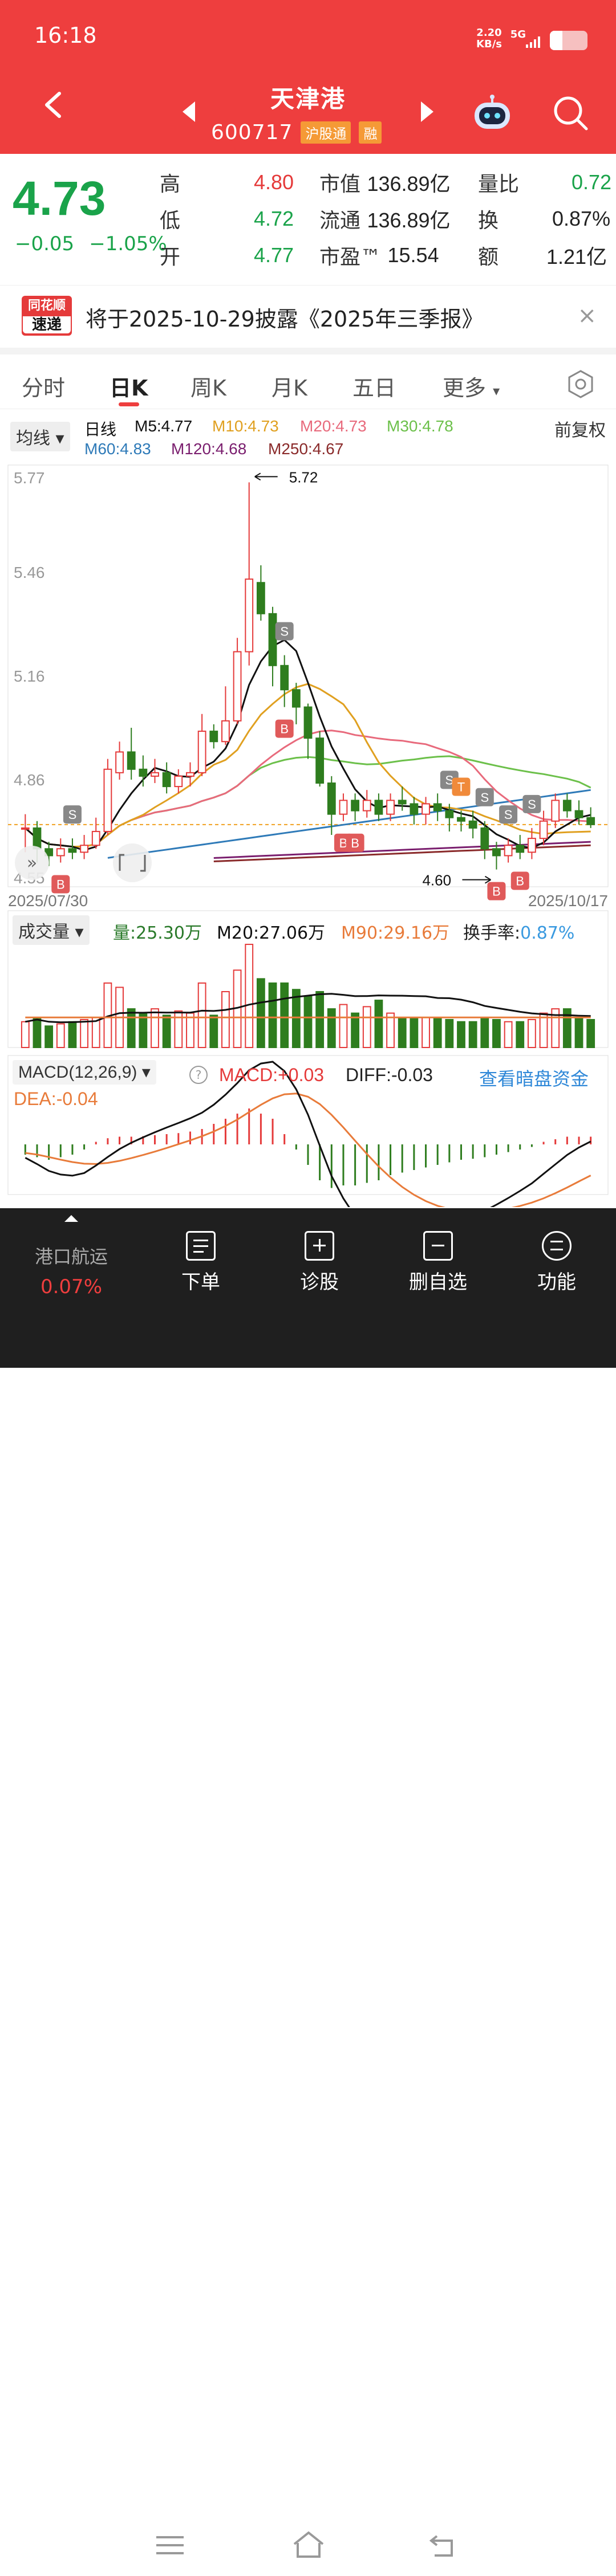 This screenshot has height=2576, width=616. I want to click on notice-bar: 同花顺 速递 将于2025-10-29披露《2025年三季报》 ×, so click(308, 313).